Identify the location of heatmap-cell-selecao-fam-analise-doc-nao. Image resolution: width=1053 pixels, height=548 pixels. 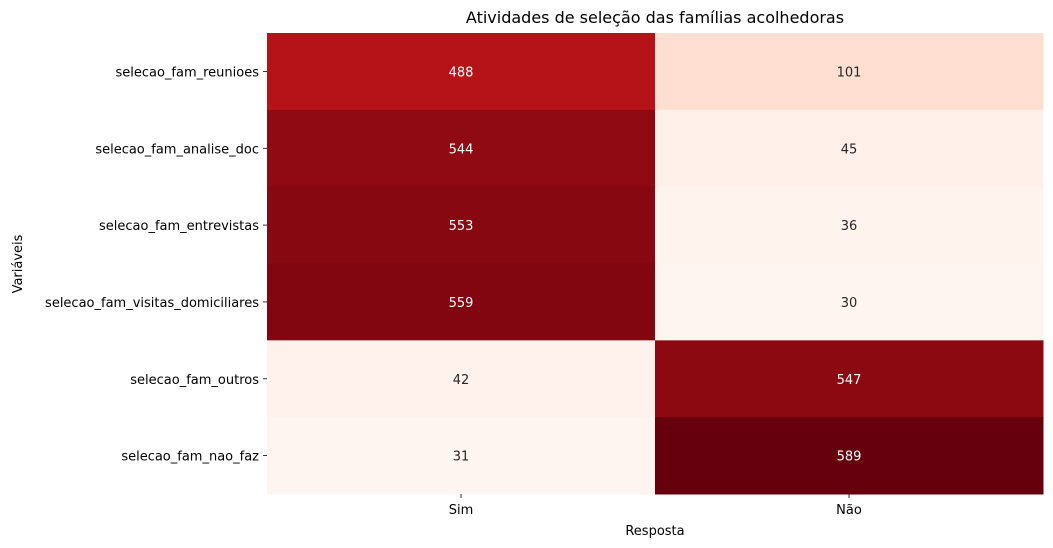
(849, 148).